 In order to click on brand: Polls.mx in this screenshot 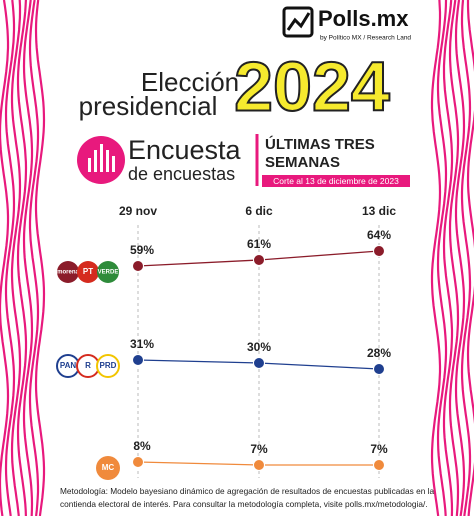, I will do `click(363, 18)`.